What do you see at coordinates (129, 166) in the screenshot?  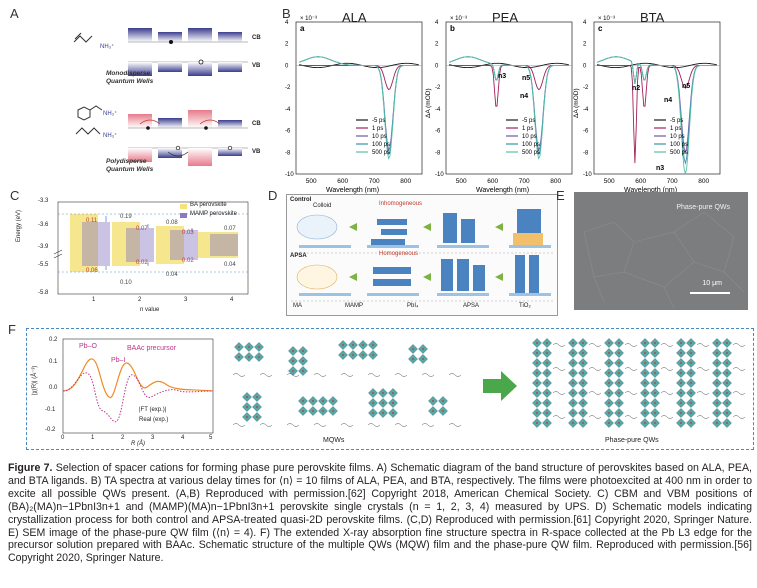 I see `polydisperse-label: Polydisperse Quantum Wells` at bounding box center [129, 166].